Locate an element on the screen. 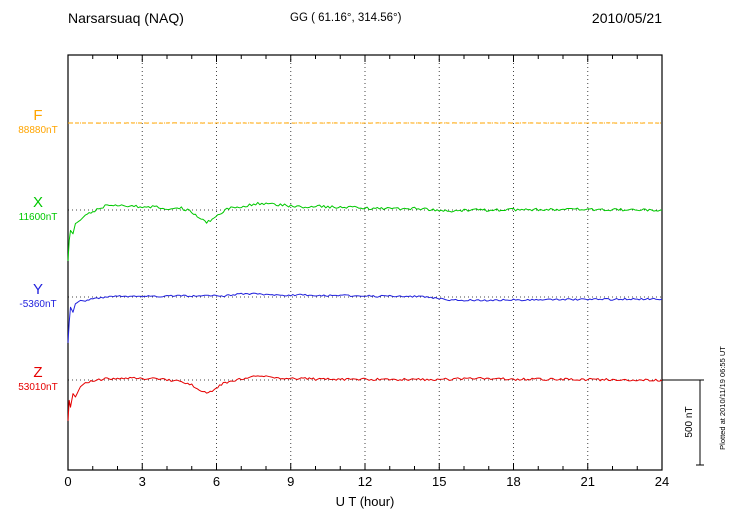 Image resolution: width=730 pixels, height=520 pixels. channel-label-y: Y -5360nT is located at coordinates (38, 296).